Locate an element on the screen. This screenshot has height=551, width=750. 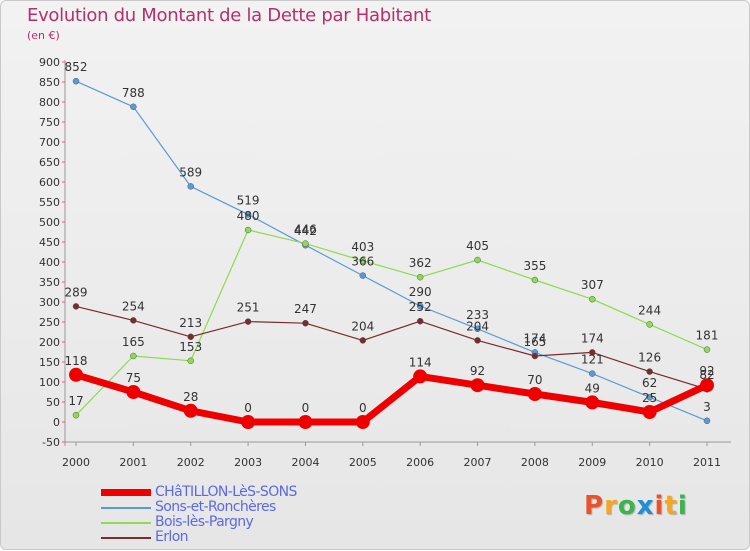
data-label: 17 is located at coordinates (75, 401).